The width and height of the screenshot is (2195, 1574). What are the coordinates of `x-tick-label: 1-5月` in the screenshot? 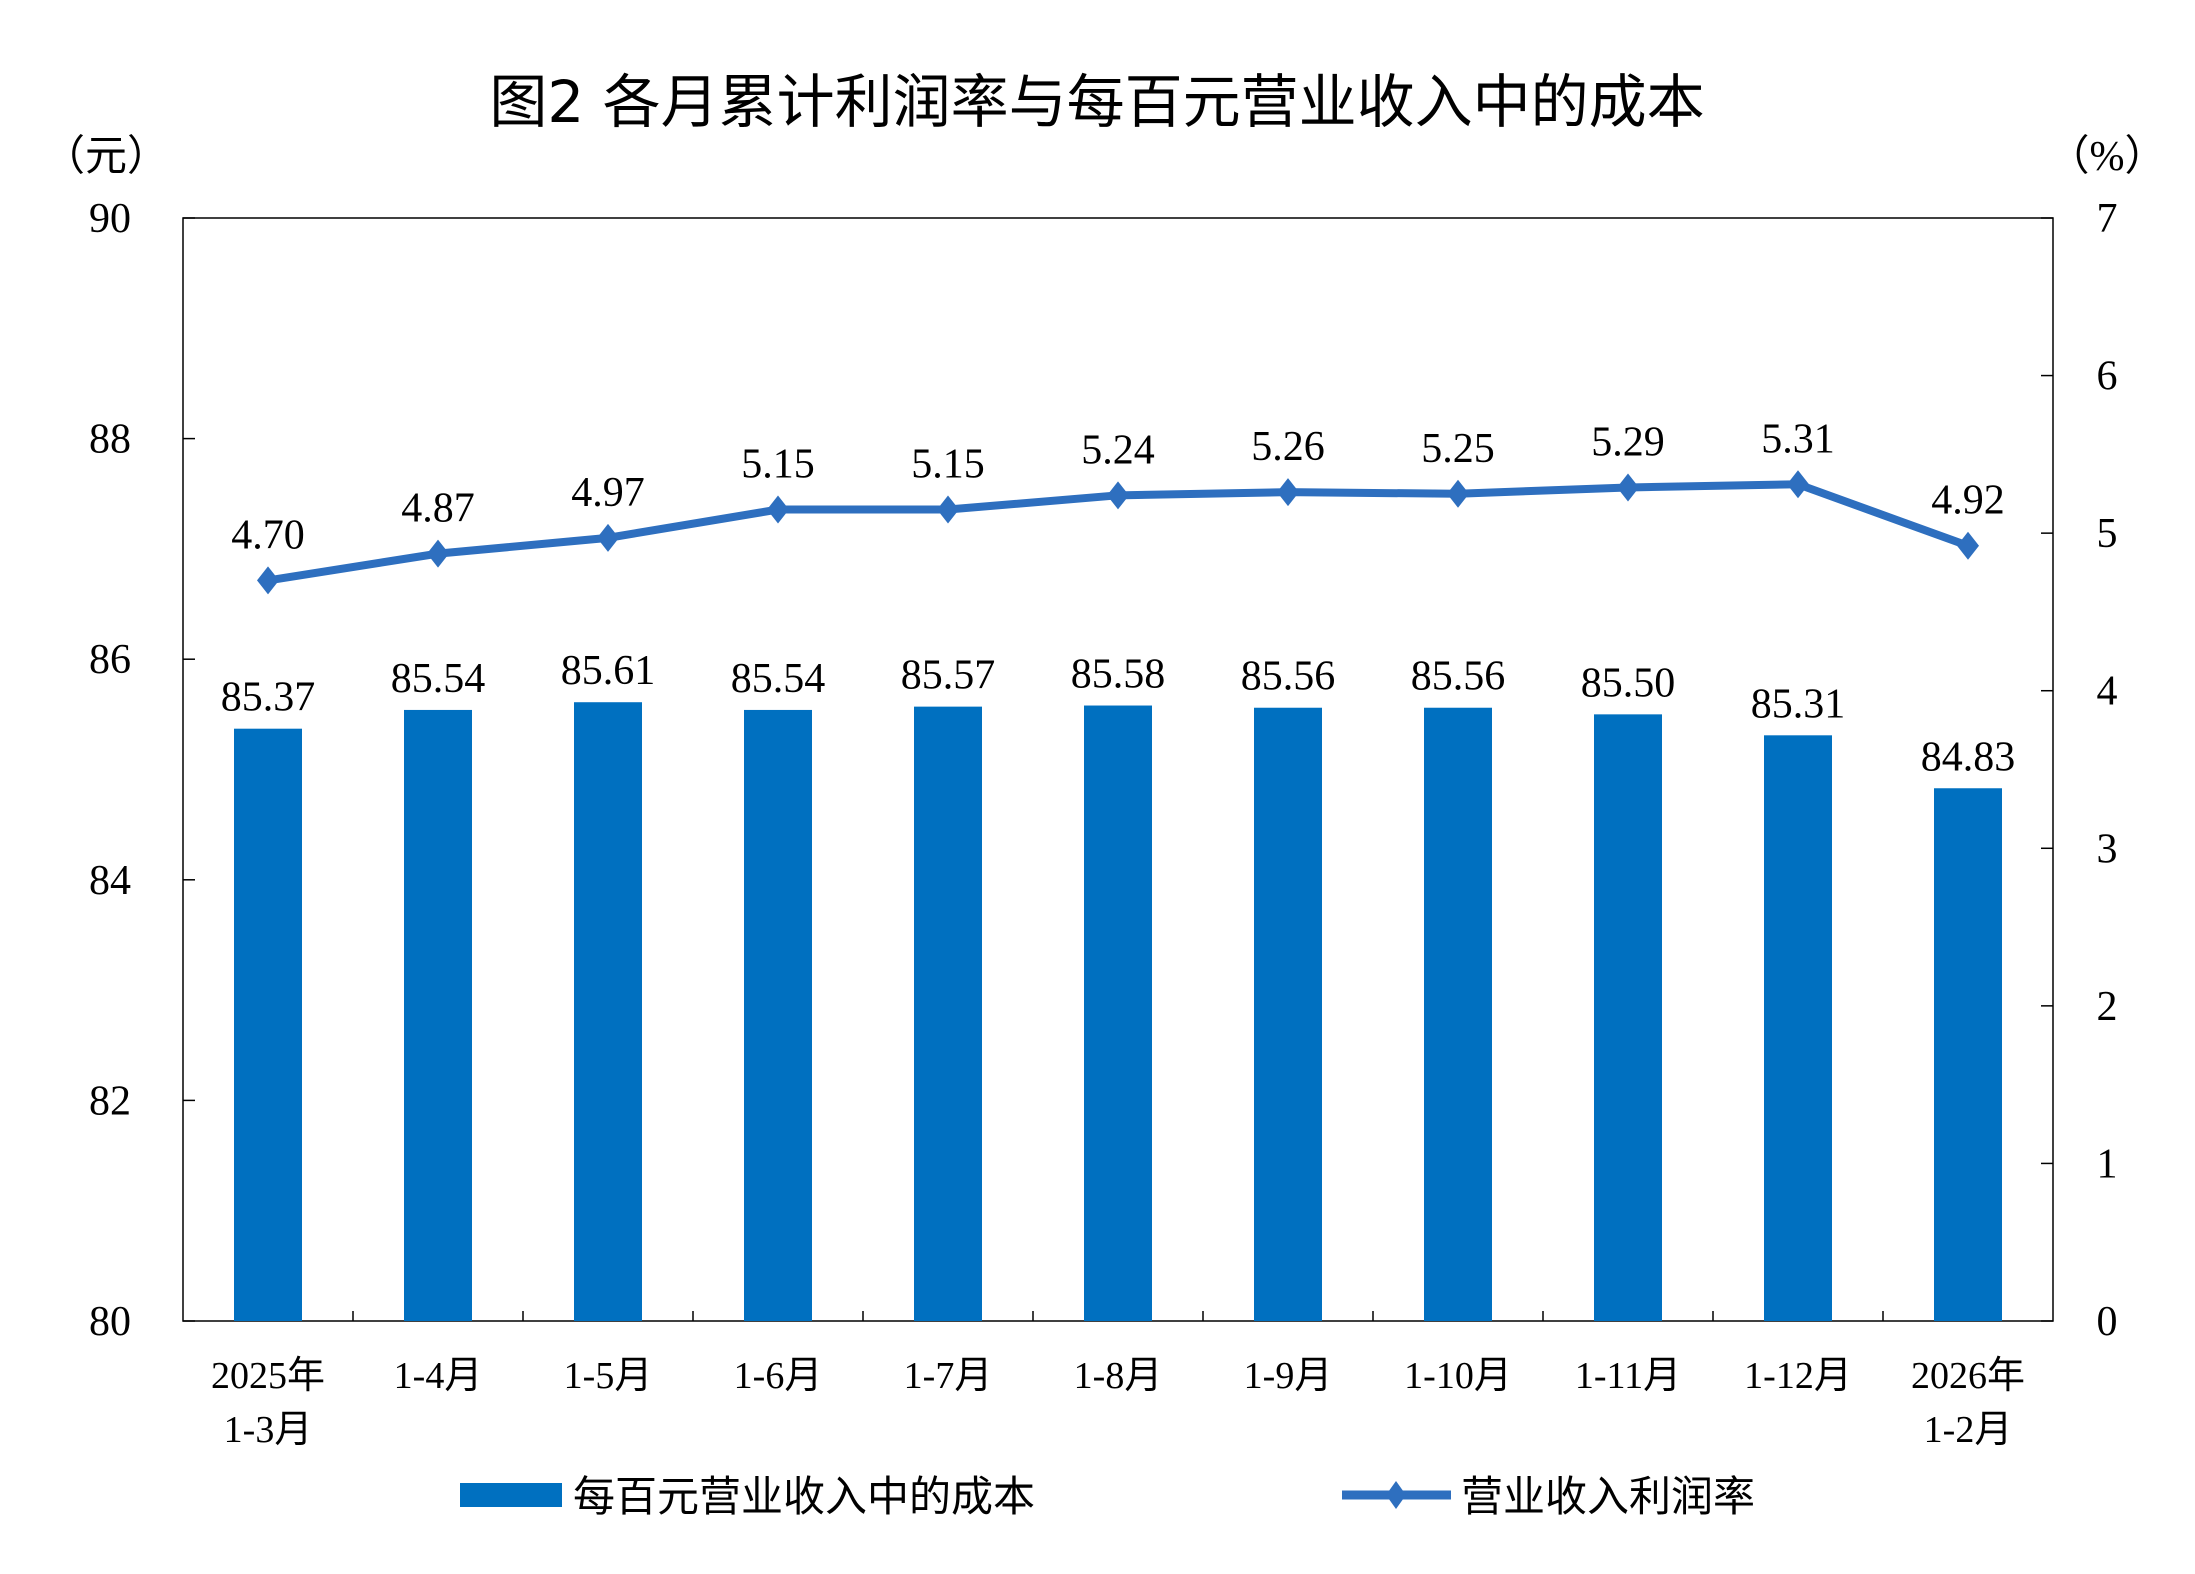 It's located at (608, 1376).